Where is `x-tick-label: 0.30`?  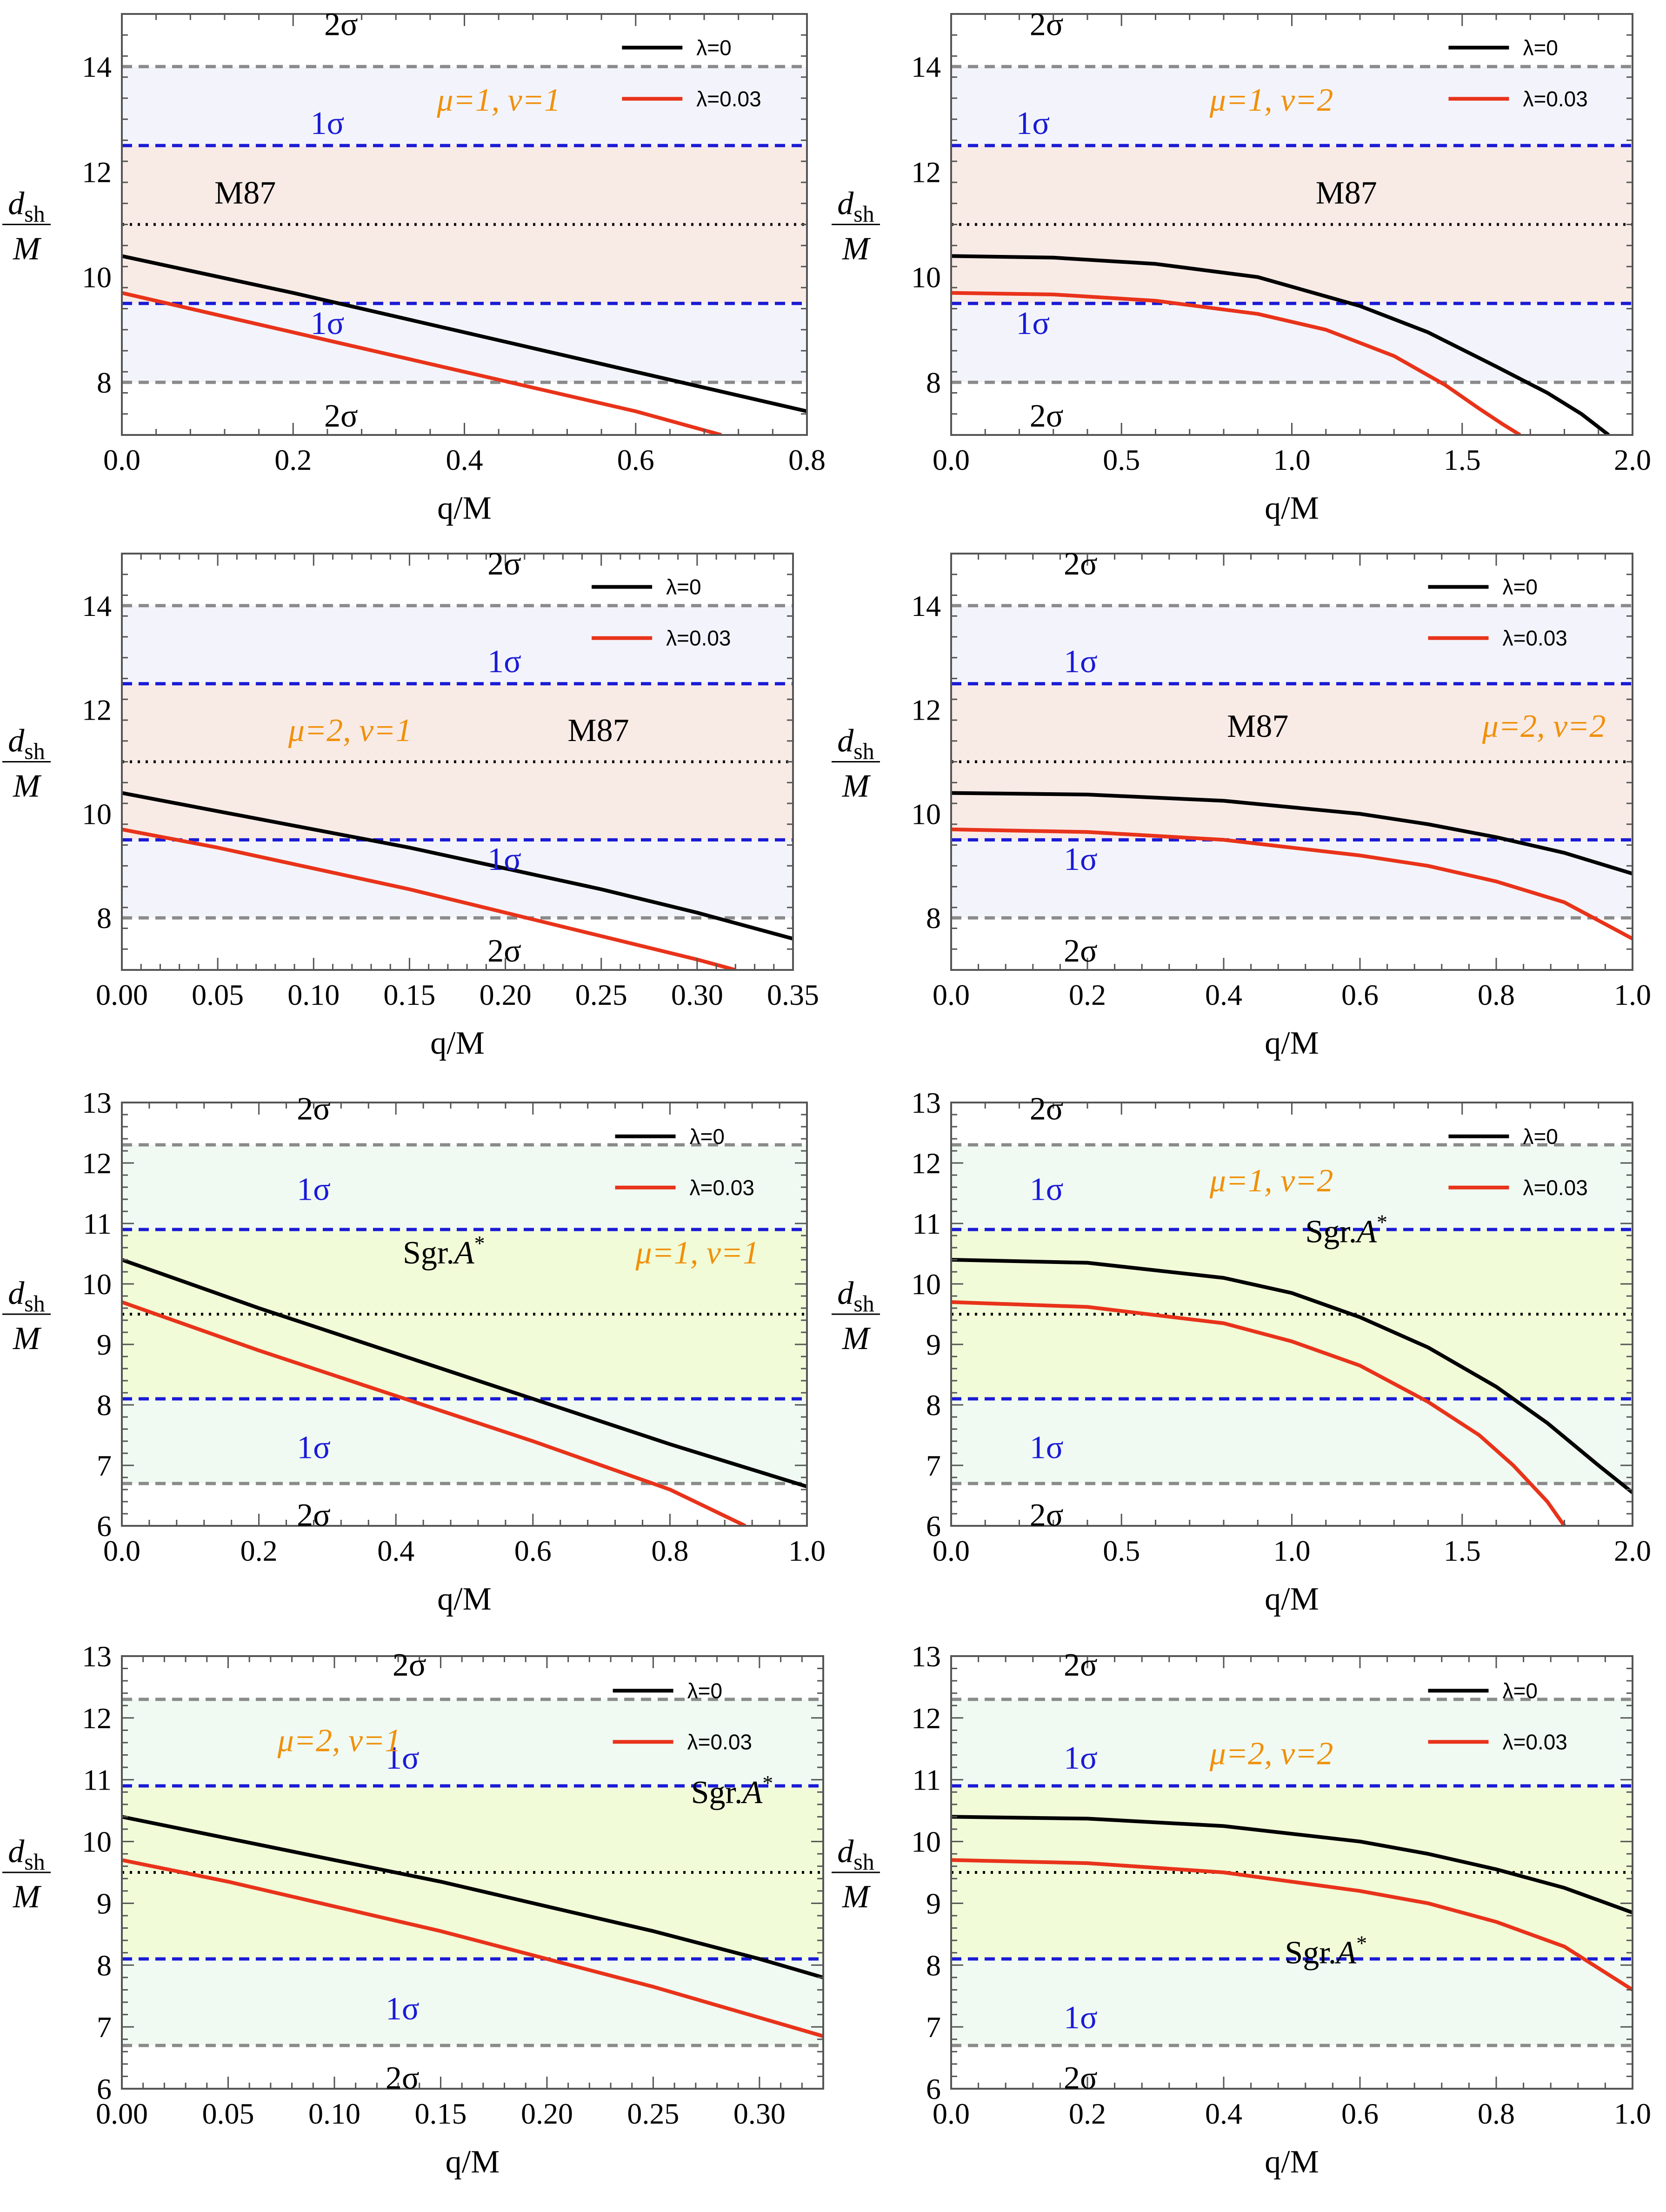 x-tick-label: 0.30 is located at coordinates (697, 995).